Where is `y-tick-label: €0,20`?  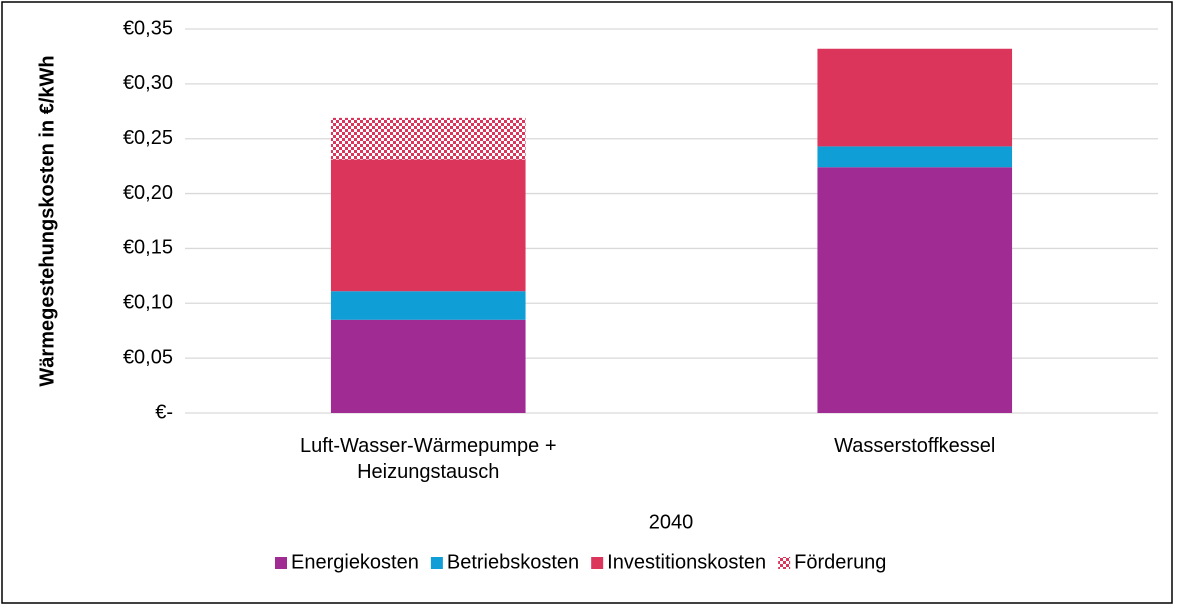
y-tick-label: €0,20 is located at coordinates (148, 193).